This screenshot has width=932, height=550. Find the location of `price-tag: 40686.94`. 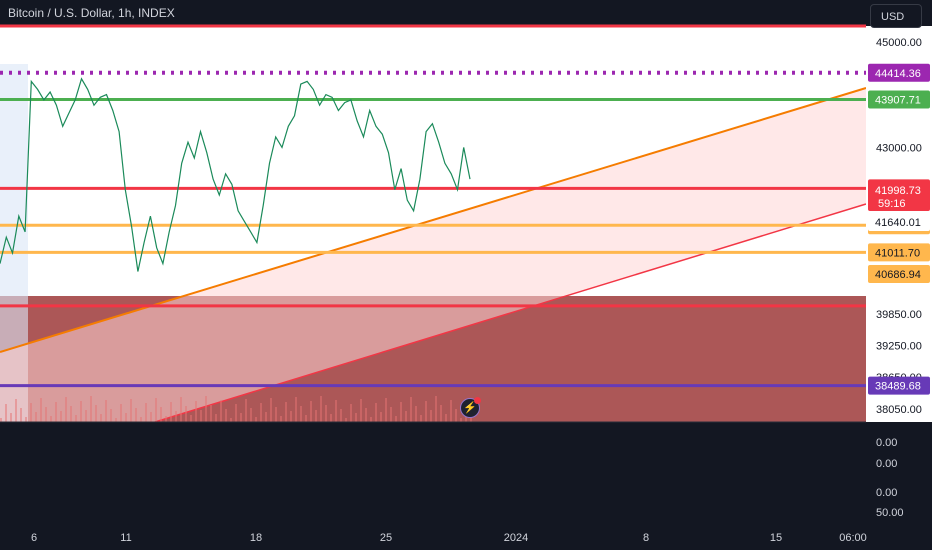

price-tag: 40686.94 is located at coordinates (899, 274).